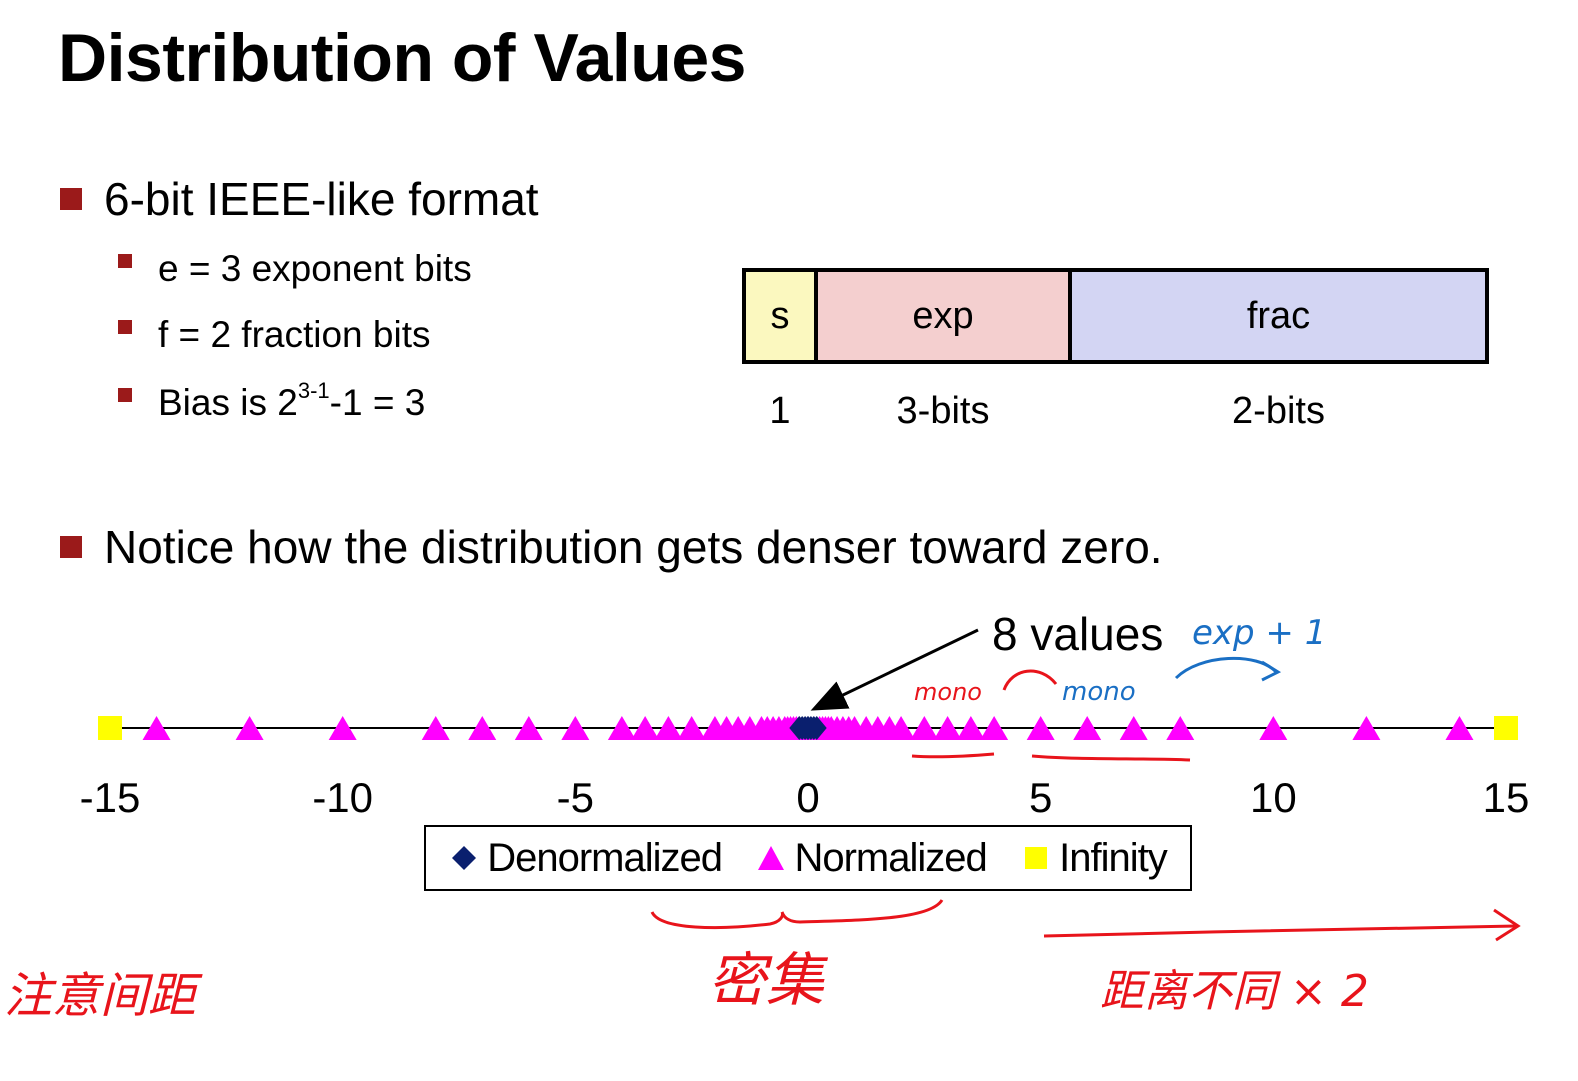 This screenshot has width=1578, height=1081. Describe the element at coordinates (110, 797) in the screenshot. I see `x-tick-label: -15` at that location.